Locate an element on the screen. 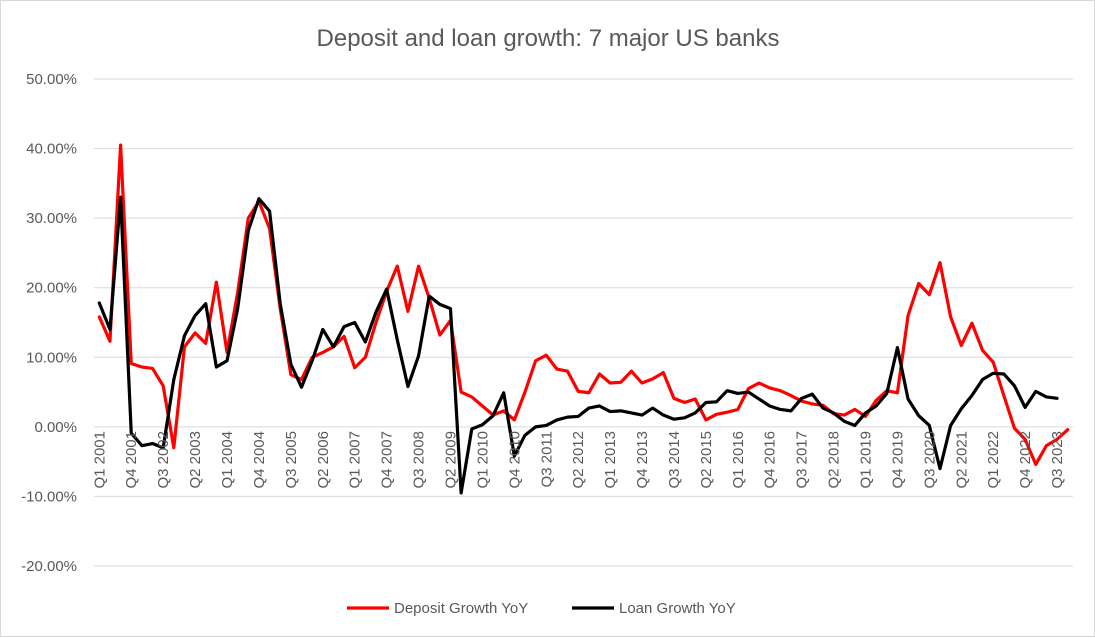  x-tick-label: Q2 2012 is located at coordinates (578, 460).